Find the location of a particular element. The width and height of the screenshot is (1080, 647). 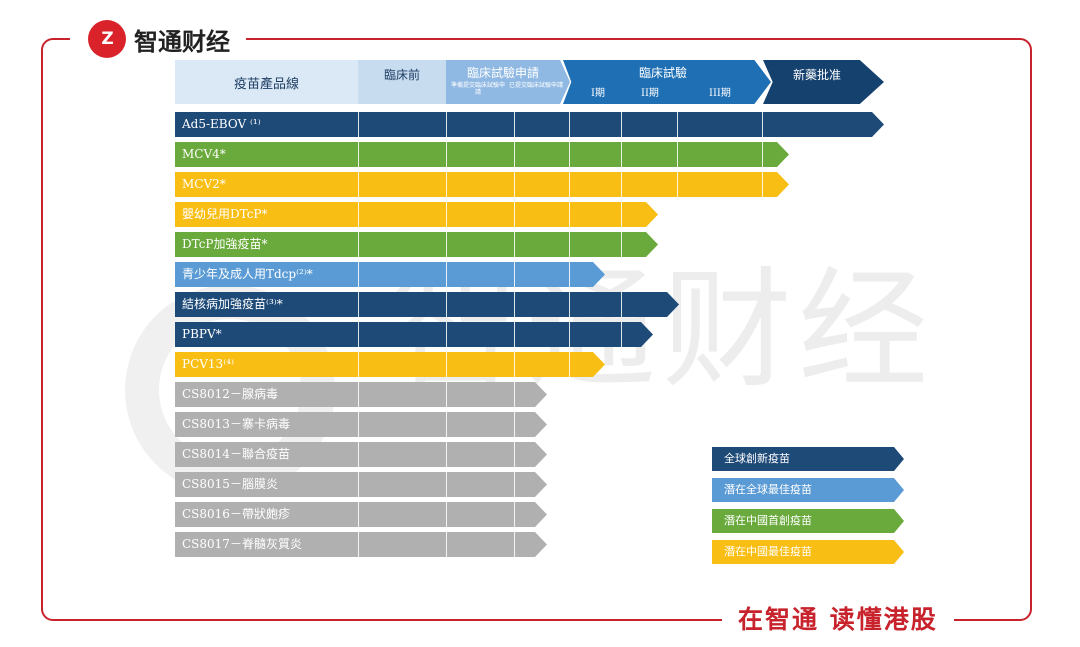

pipeline-progress-bar: MCV2* is located at coordinates (482, 184).